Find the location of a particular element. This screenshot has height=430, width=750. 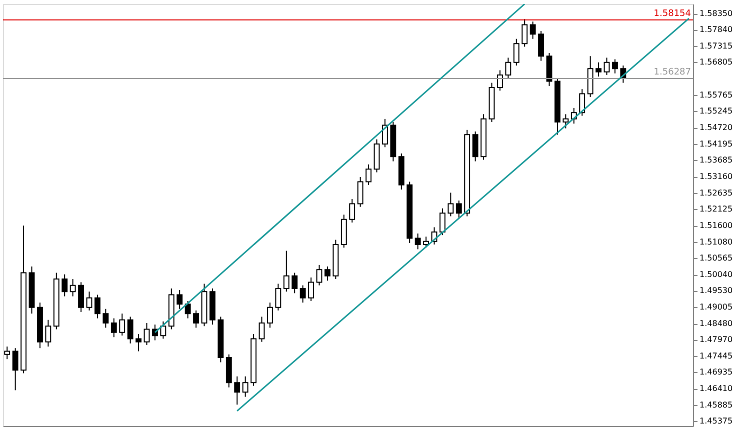

y-tick-label: 1.58350 is located at coordinates (716, 13).